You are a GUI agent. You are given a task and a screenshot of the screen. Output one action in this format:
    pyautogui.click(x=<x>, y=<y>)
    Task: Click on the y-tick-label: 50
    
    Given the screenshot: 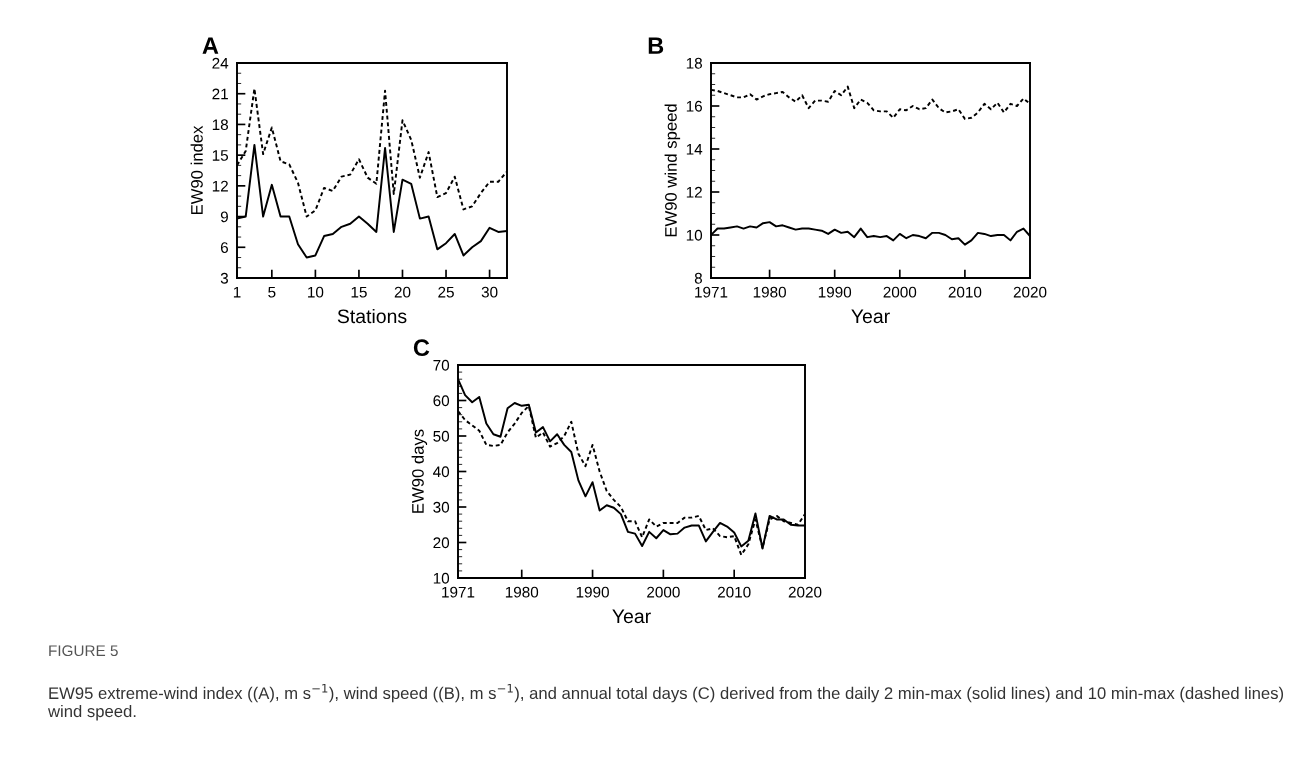 What is the action you would take?
    pyautogui.click(x=441, y=436)
    